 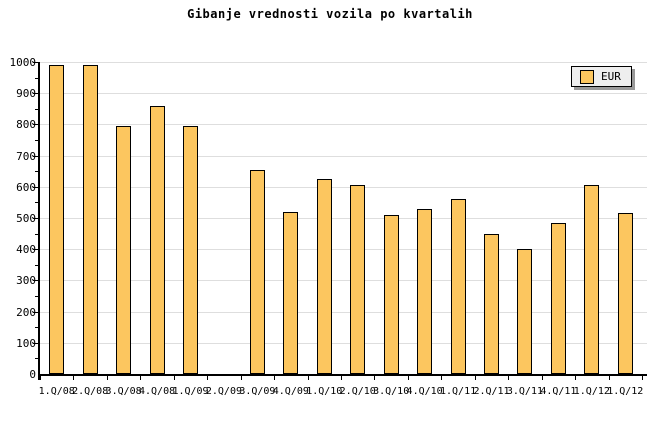 I want to click on y-axis-label: 100, so click(x=26, y=343).